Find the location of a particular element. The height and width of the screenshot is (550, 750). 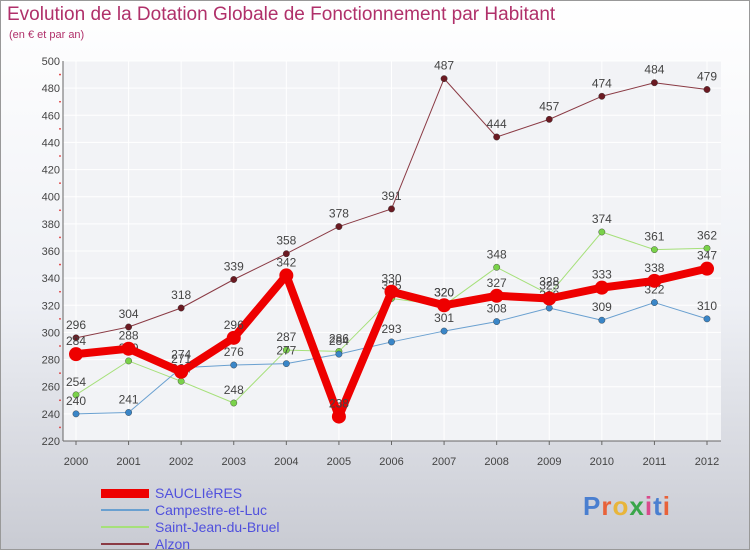

data-label: 274 is located at coordinates (181, 355).